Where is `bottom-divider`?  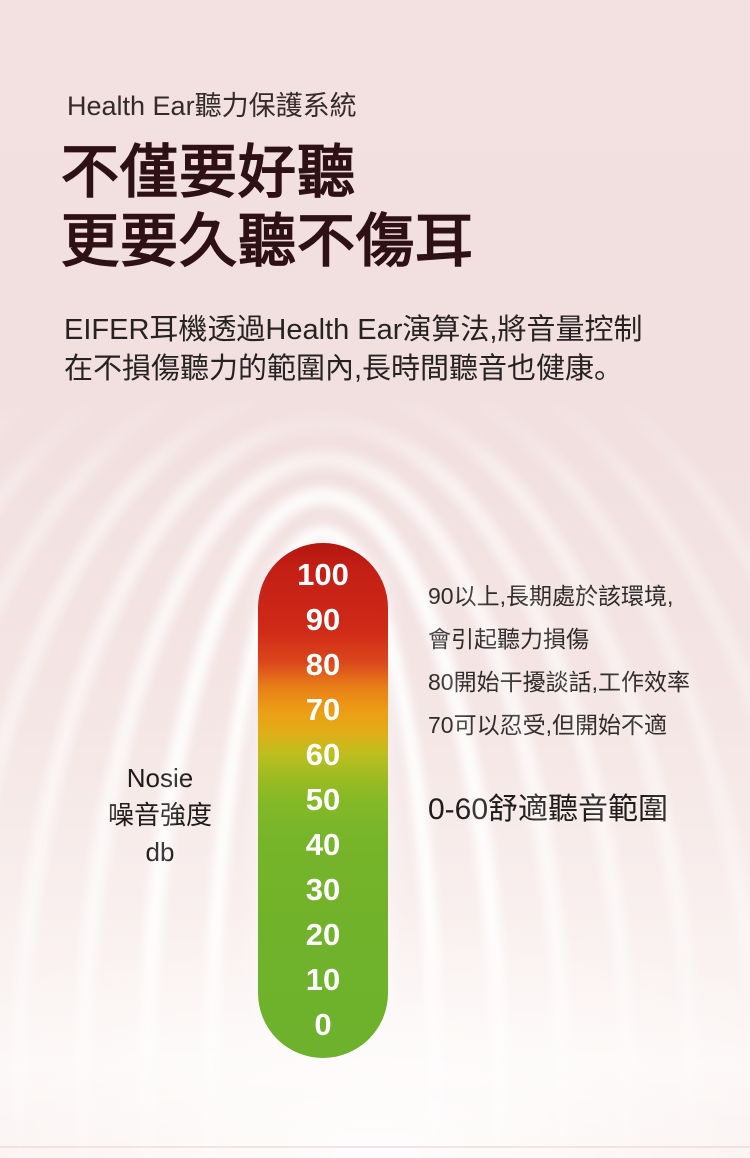
bottom-divider is located at coordinates (375, 1147).